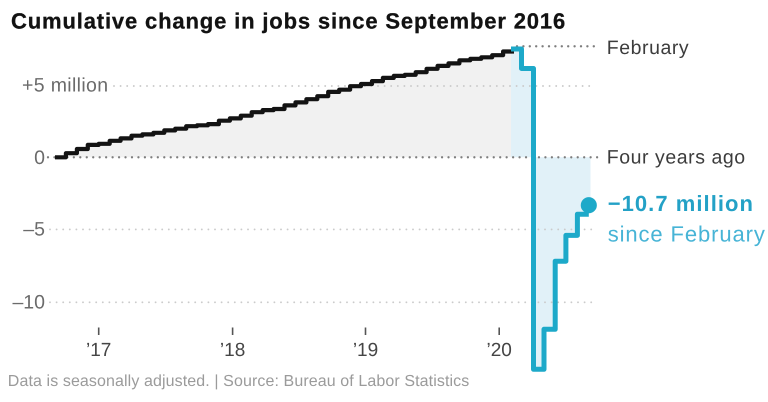 This screenshot has width=768, height=402. Describe the element at coordinates (34, 230) in the screenshot. I see `svg-text: –5` at that location.